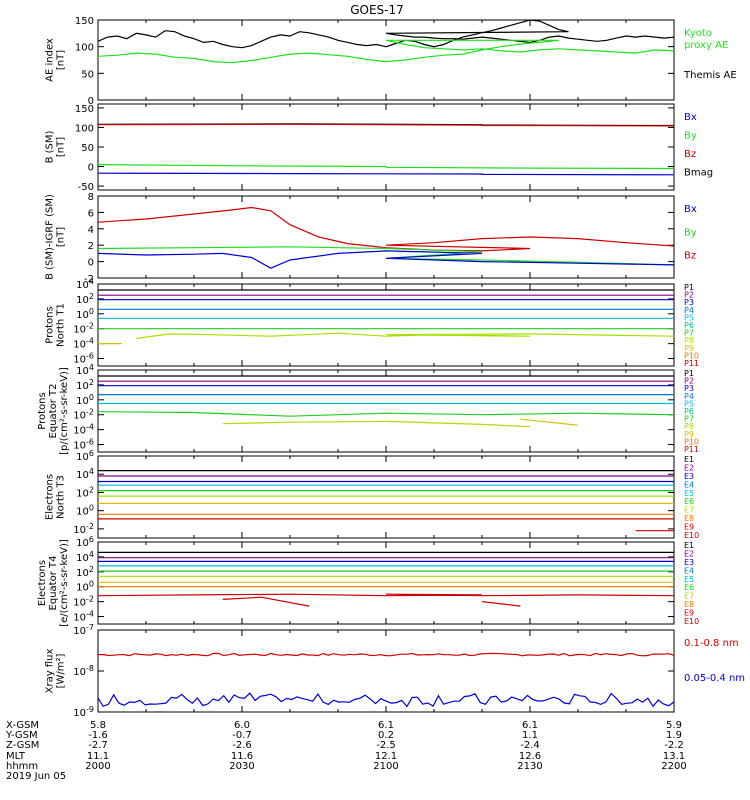  Describe the element at coordinates (50, 324) in the screenshot. I see `y-axis-label: Protons` at that location.